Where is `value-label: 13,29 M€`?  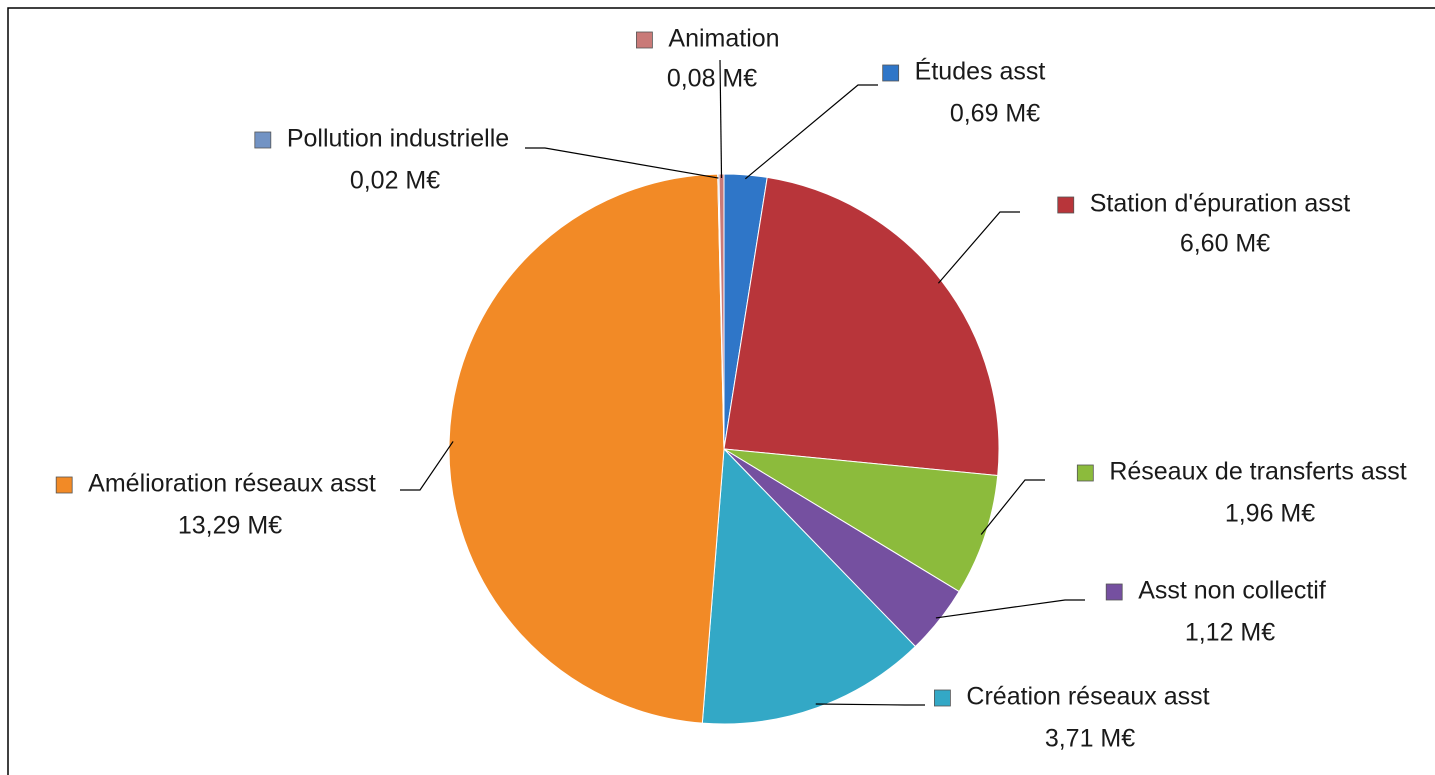
value-label: 13,29 M€ is located at coordinates (230, 526).